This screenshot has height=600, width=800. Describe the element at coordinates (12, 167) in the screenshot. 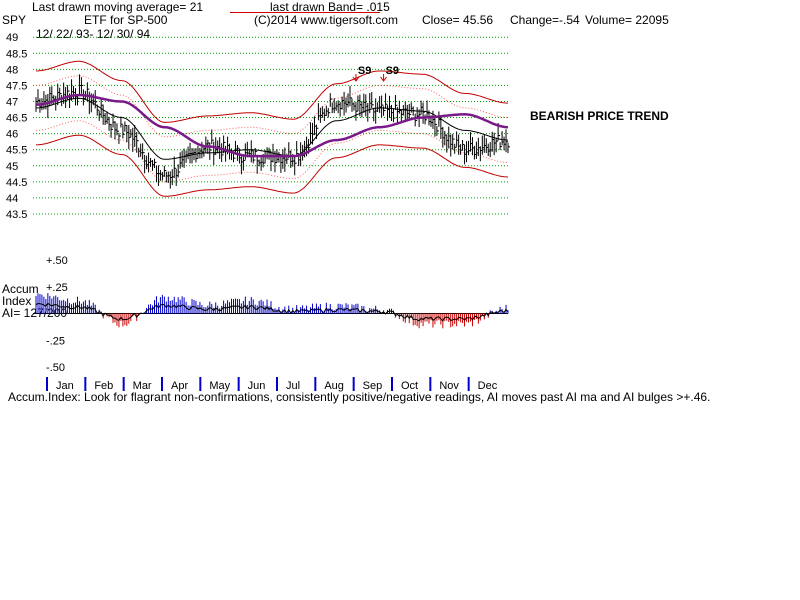

I see `price-tick-label: 45` at that location.